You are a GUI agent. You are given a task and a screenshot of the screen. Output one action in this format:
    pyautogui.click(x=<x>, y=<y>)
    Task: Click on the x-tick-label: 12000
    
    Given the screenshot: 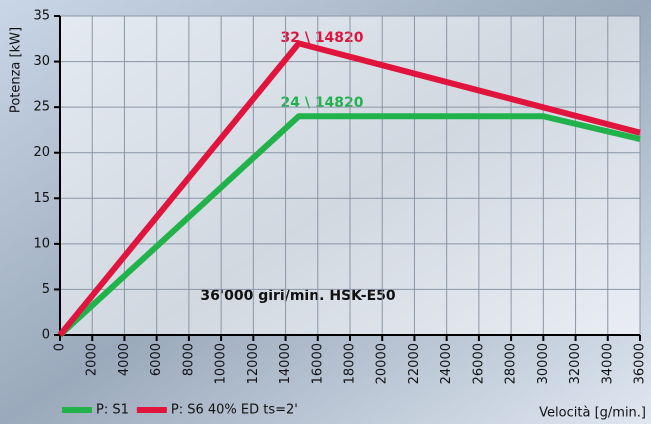 What is the action you would take?
    pyautogui.click(x=253, y=363)
    